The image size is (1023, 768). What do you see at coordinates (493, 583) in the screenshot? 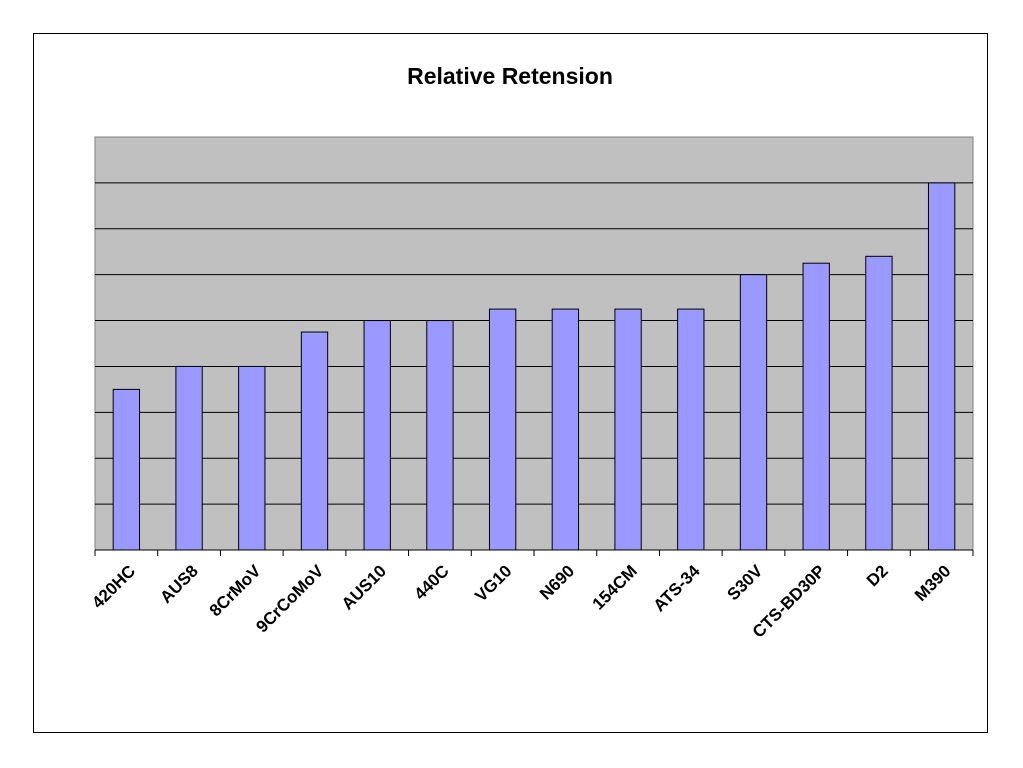
I see `x-tick-label: VG10` at bounding box center [493, 583].